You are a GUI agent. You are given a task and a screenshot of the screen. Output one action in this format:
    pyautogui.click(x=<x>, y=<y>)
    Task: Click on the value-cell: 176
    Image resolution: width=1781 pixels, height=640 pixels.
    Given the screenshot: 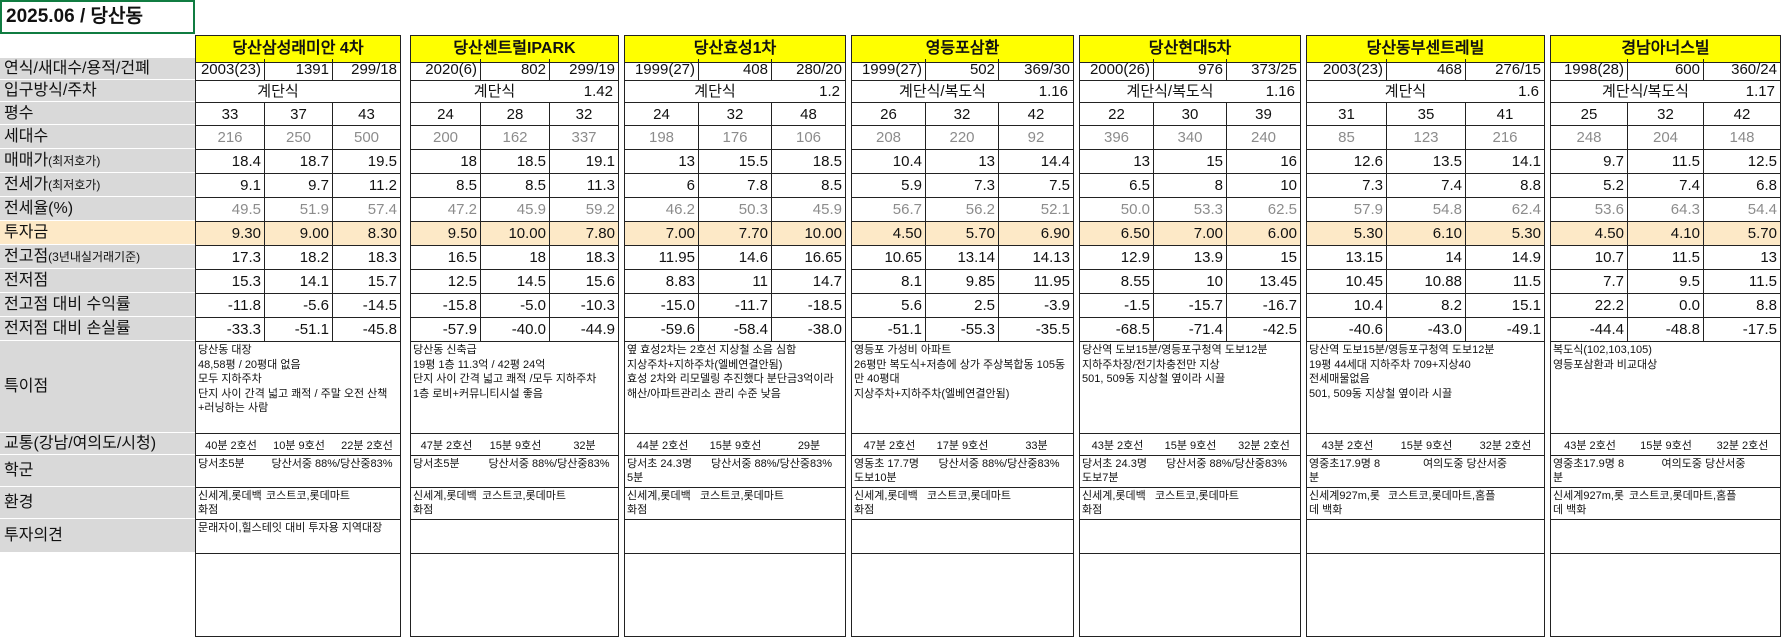 What is the action you would take?
    pyautogui.click(x=734, y=137)
    